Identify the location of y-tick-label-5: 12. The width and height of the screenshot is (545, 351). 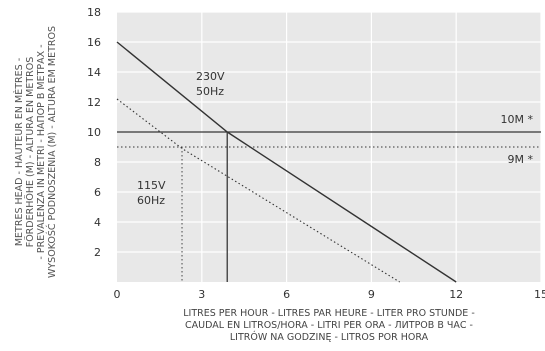
(94, 102).